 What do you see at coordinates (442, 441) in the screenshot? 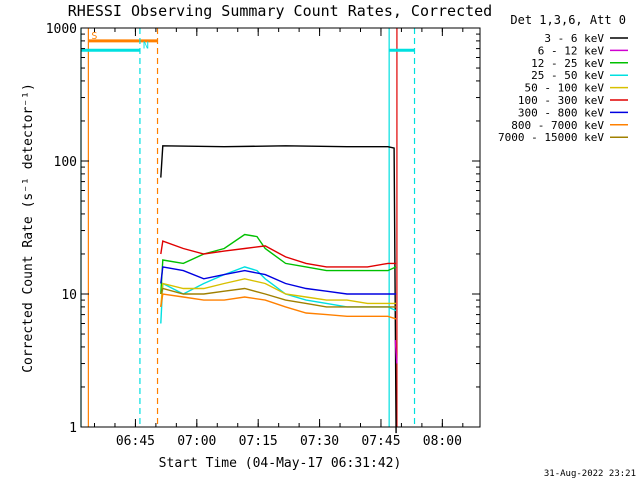
I see `x-tick-label-5: 08:00` at bounding box center [442, 441].